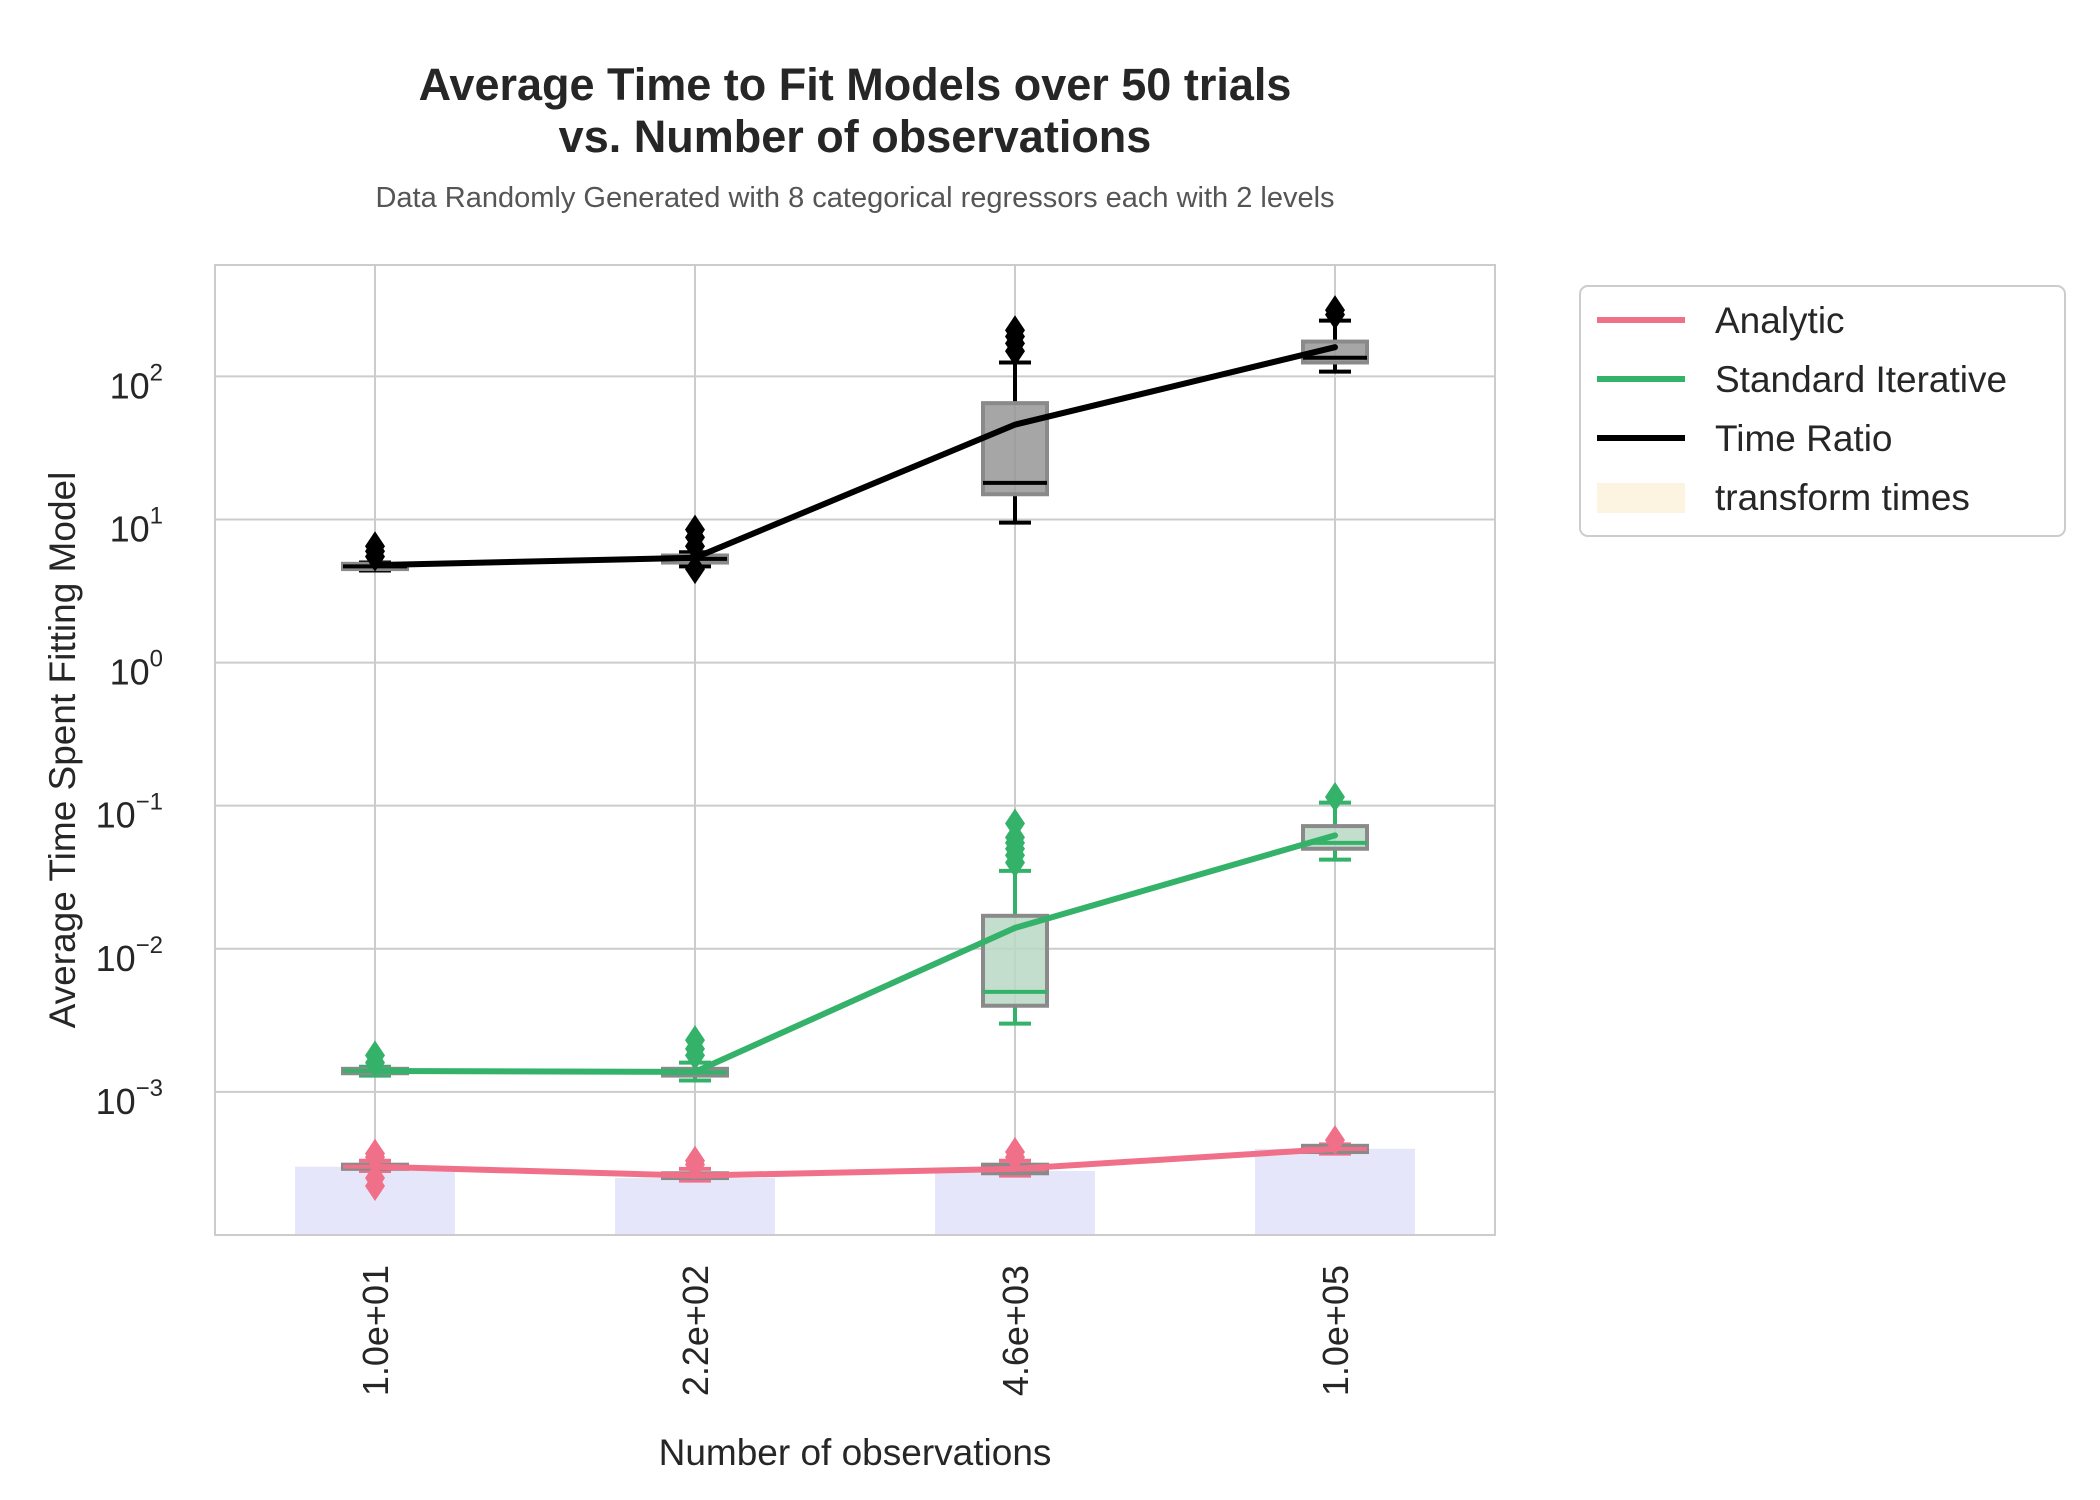 The width and height of the screenshot is (2100, 1500). Describe the element at coordinates (695, 1330) in the screenshot. I see `x-tick-label: 2.2e+02` at that location.